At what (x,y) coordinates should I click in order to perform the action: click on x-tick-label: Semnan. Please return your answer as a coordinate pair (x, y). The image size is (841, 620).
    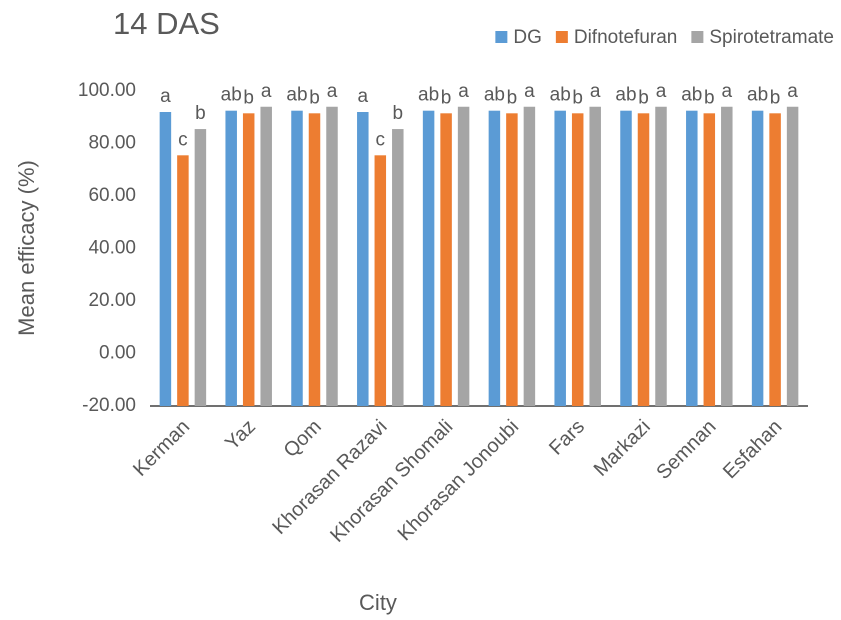
    Looking at the image, I should click on (686, 450).